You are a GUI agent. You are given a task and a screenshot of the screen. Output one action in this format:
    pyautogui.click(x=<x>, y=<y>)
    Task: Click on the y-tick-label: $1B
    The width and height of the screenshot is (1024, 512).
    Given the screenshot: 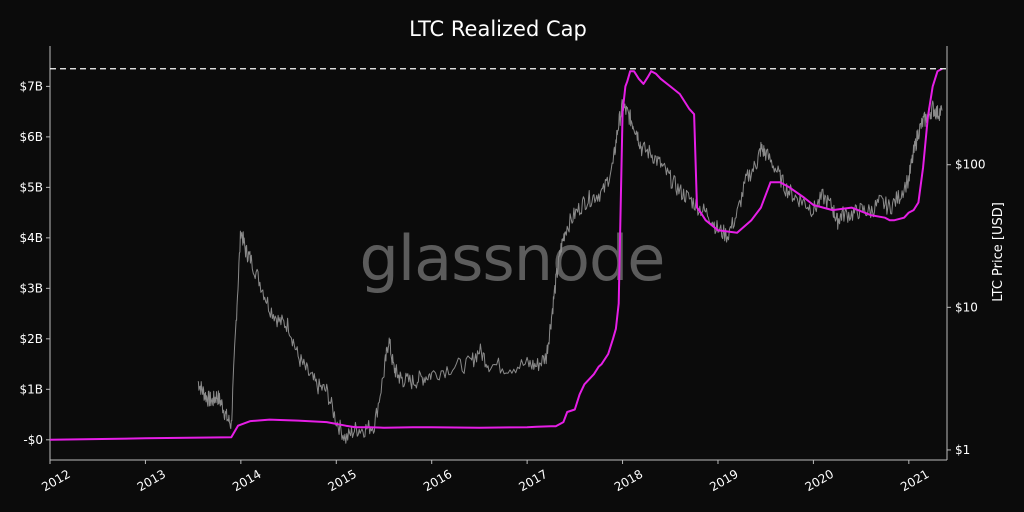 What is the action you would take?
    pyautogui.click(x=31, y=389)
    